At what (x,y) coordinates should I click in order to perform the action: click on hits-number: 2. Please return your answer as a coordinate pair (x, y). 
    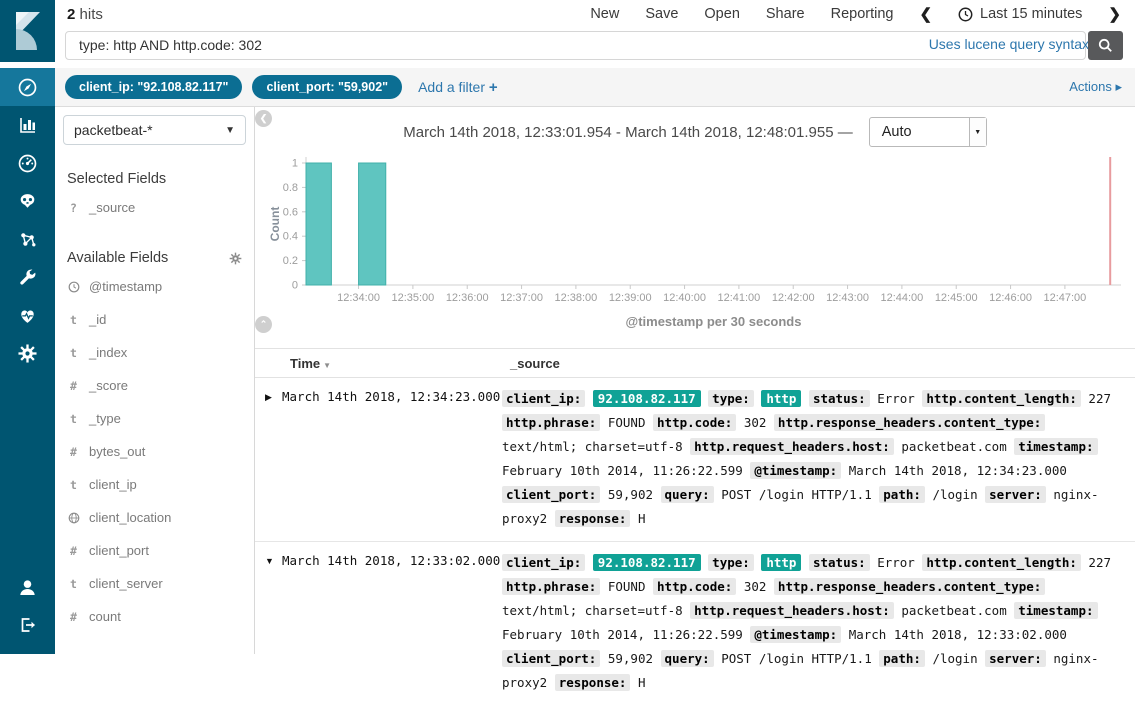
    Looking at the image, I should click on (71, 14).